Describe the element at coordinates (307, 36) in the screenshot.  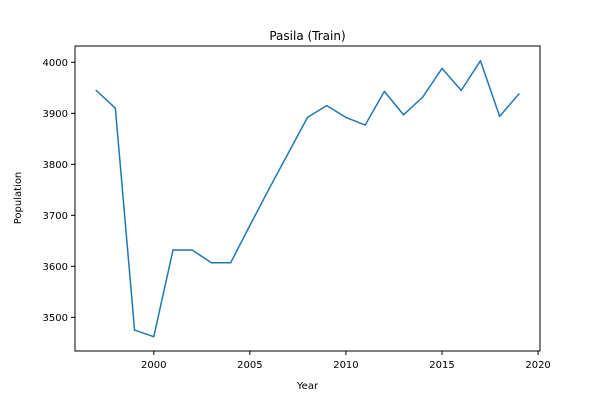
I see `chart-title: Pasila (Train)` at that location.